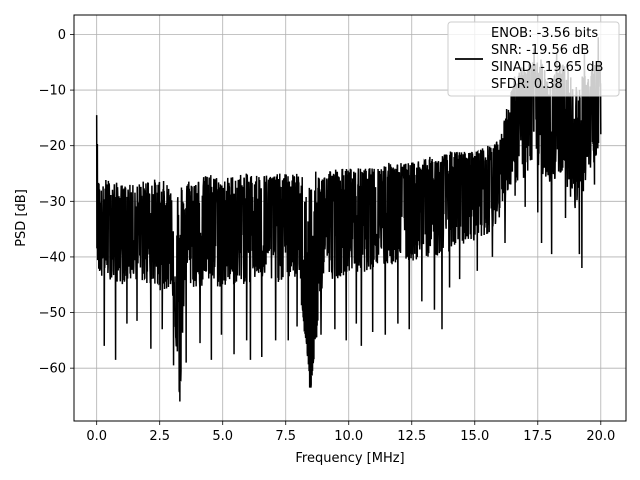  I want to click on legend-entry-sinad: SINAD: -19.65 dB, so click(547, 67).